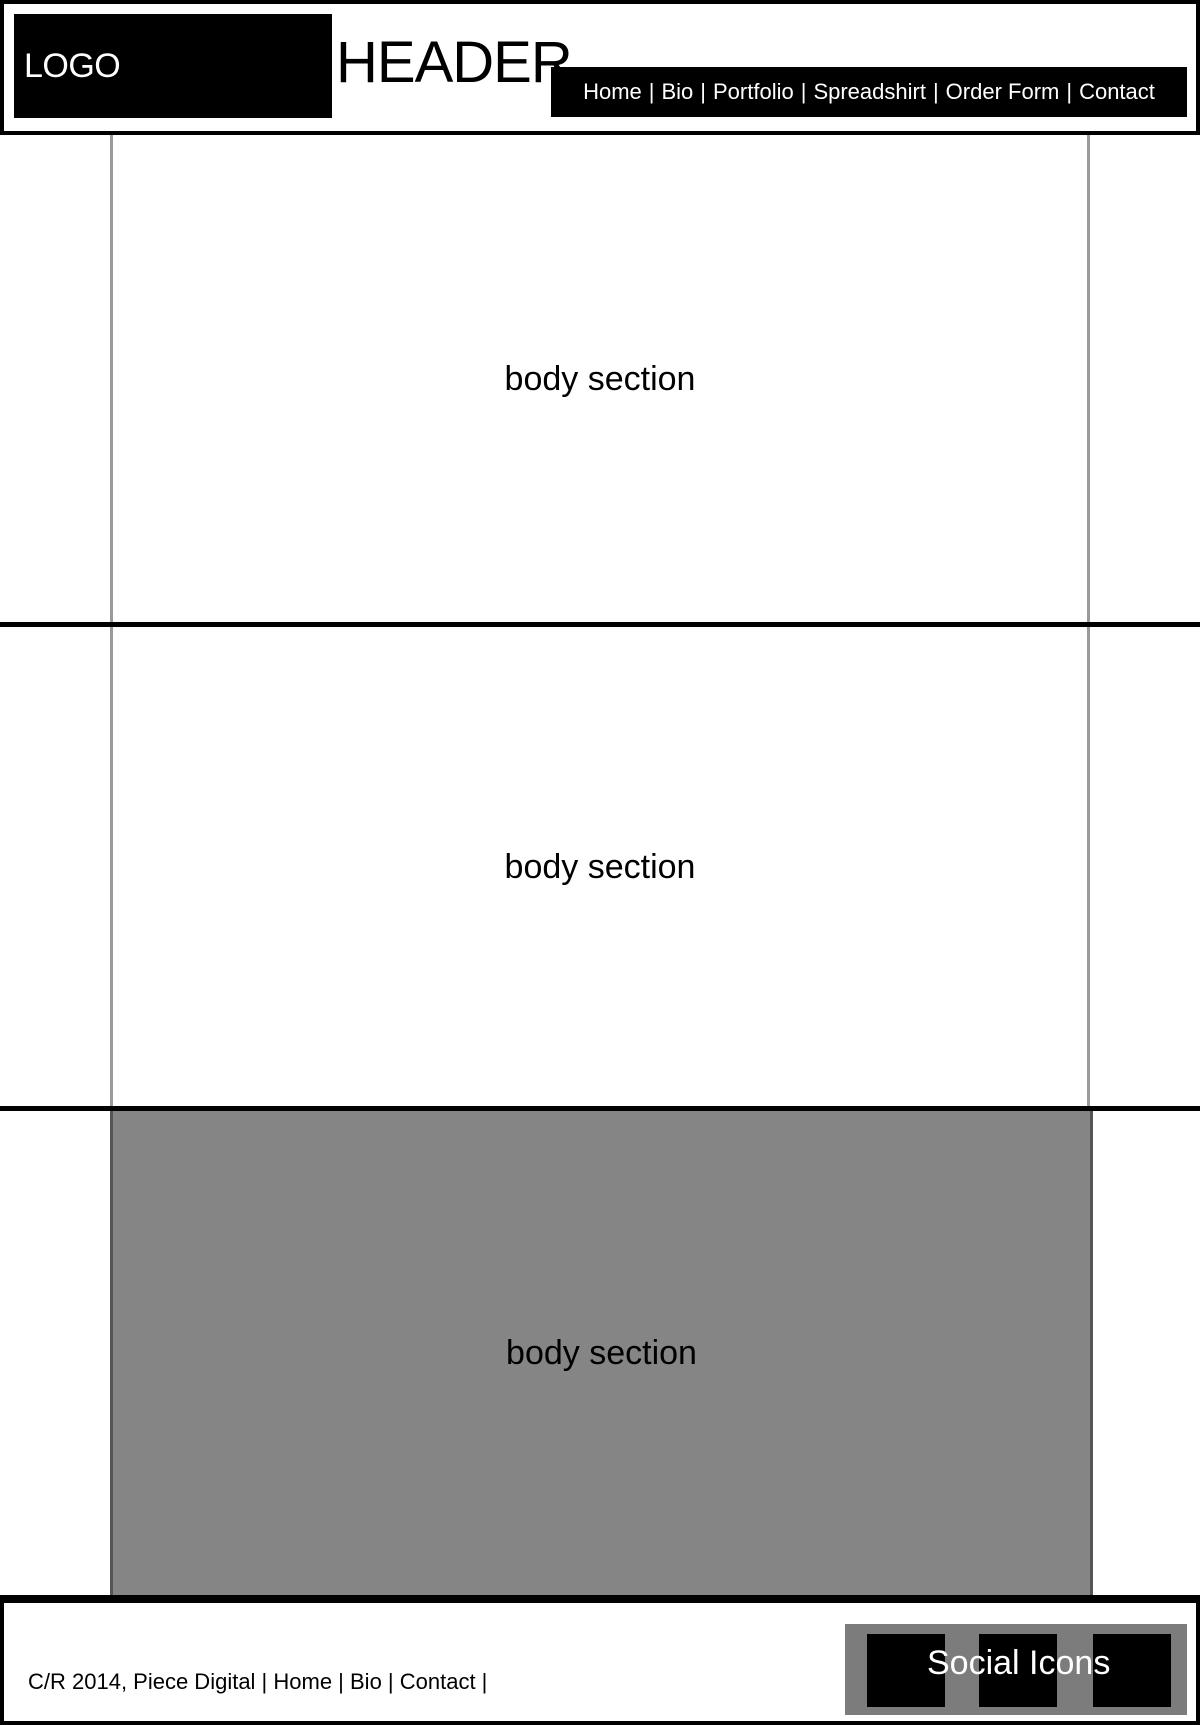  What do you see at coordinates (72, 65) in the screenshot?
I see `logo-text: LOGO` at bounding box center [72, 65].